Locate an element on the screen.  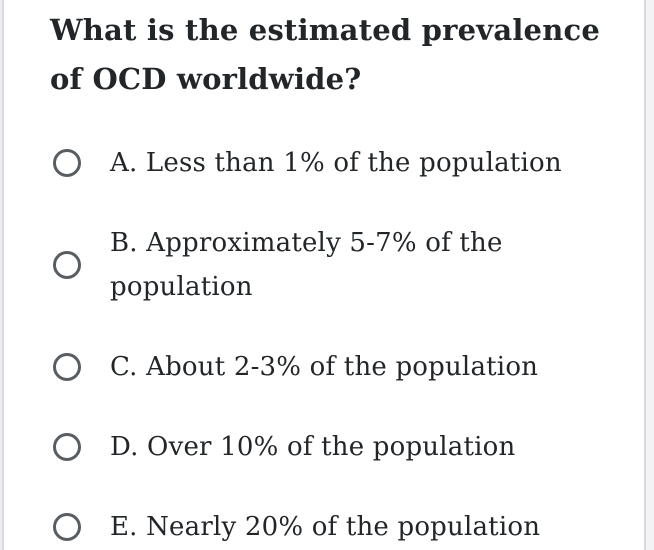
right-gutter is located at coordinates (650, 275).